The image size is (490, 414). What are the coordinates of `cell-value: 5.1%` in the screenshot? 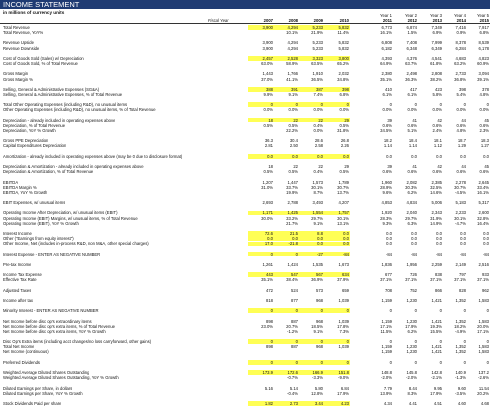 It's located at (412, 130).